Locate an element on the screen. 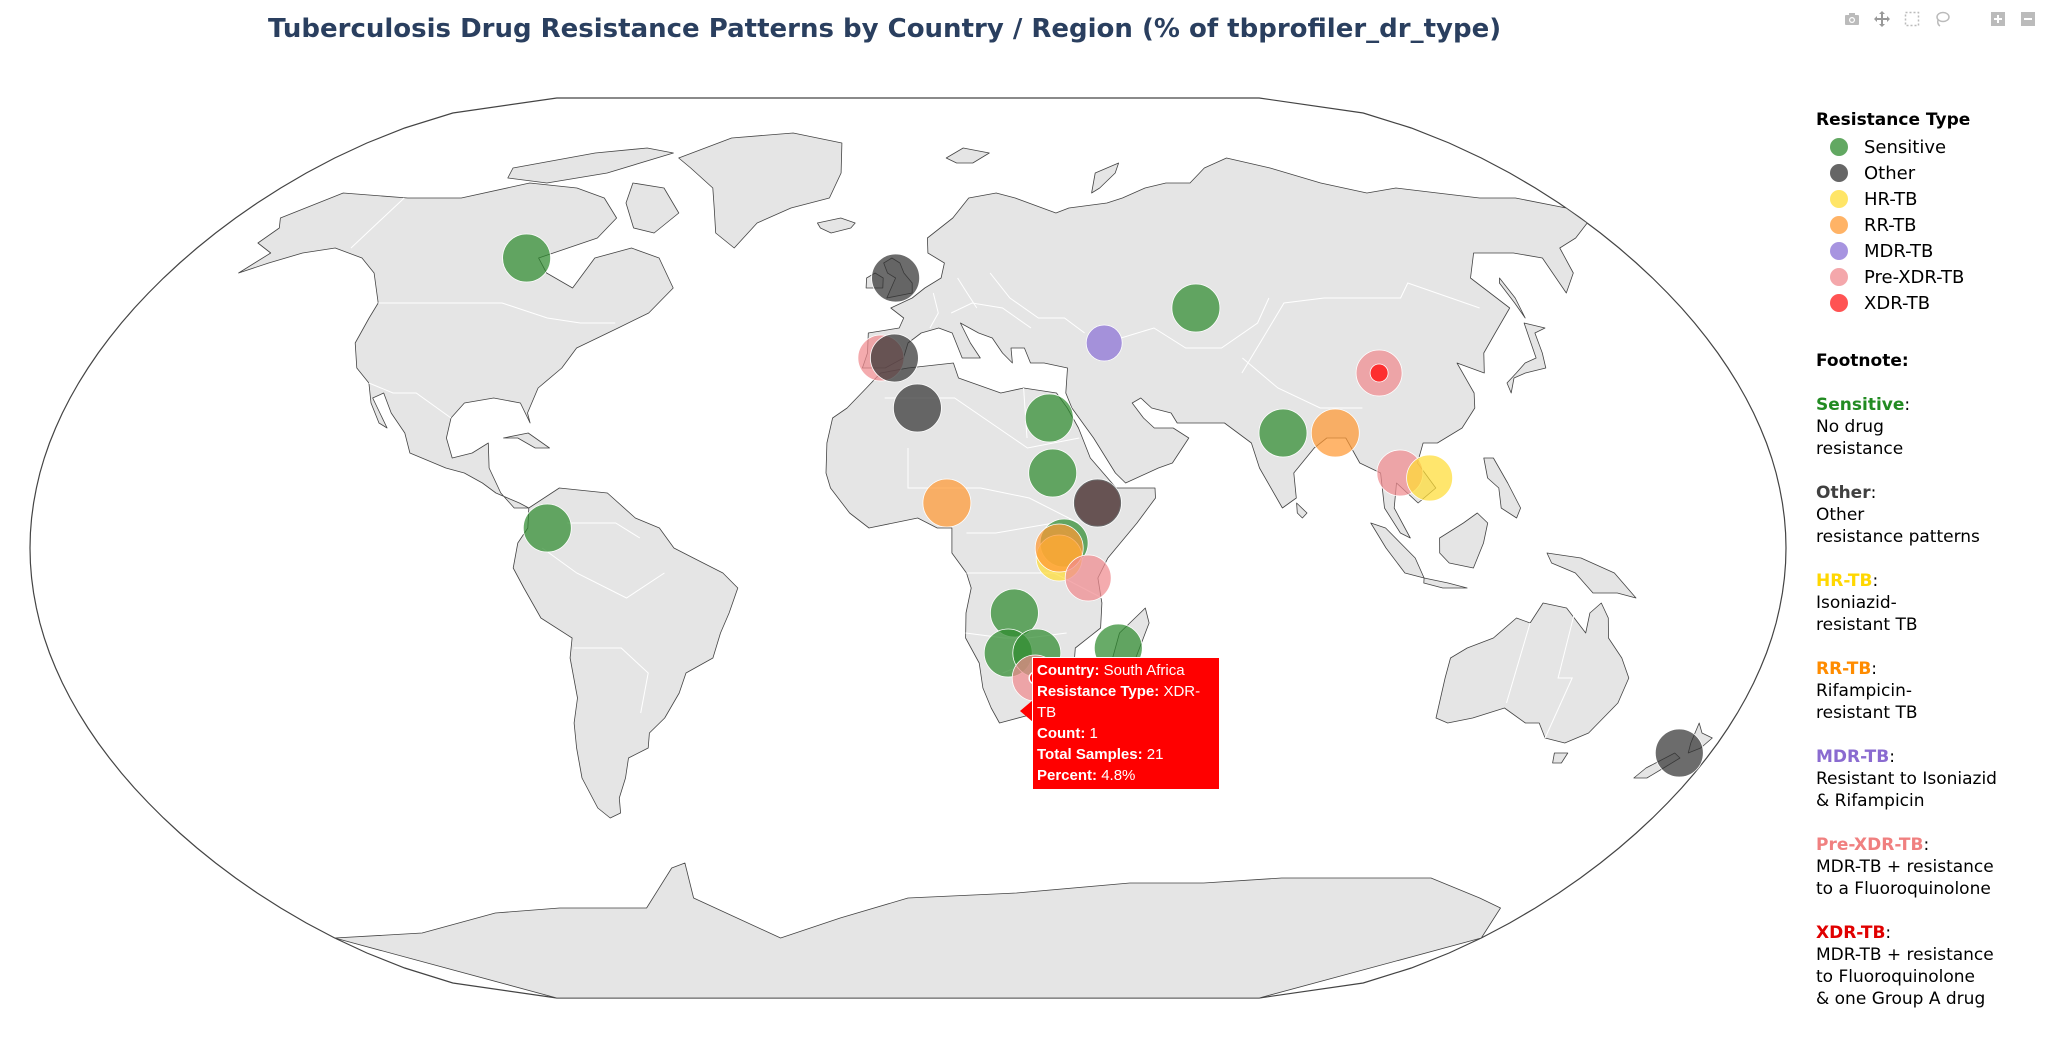 This screenshot has width=2048, height=1055. australia-landmass is located at coordinates (1532, 673).